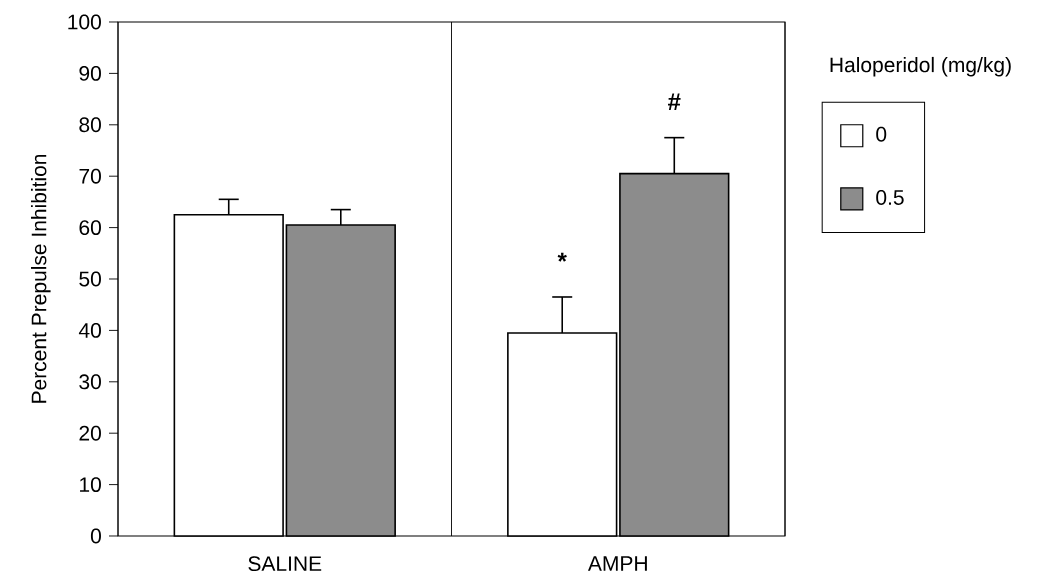 This screenshot has height=579, width=1063. I want to click on y-tick-label: 10, so click(90, 485).